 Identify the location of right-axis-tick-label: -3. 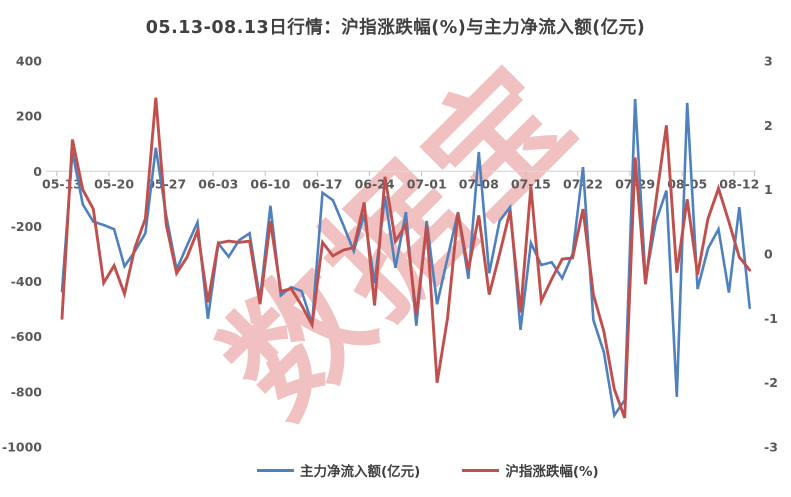
(771, 447).